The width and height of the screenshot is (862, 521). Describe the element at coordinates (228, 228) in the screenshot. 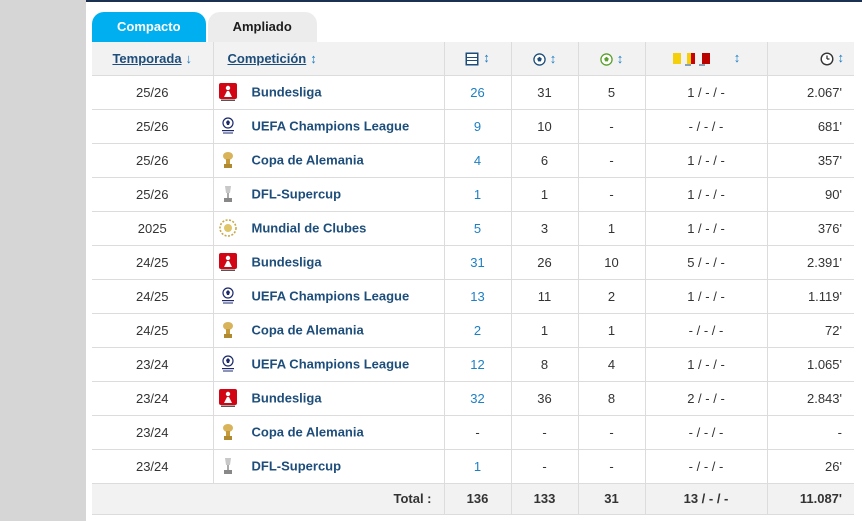

I see `clubwc-logo-icon` at that location.